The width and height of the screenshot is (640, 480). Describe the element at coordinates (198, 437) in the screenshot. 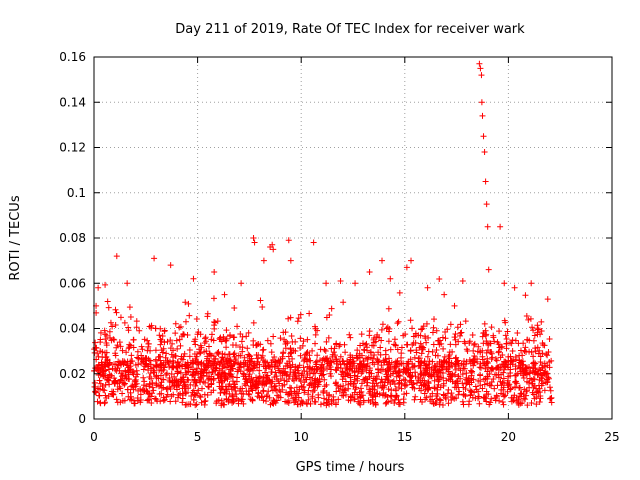

I see `x-tick-label: 5` at that location.